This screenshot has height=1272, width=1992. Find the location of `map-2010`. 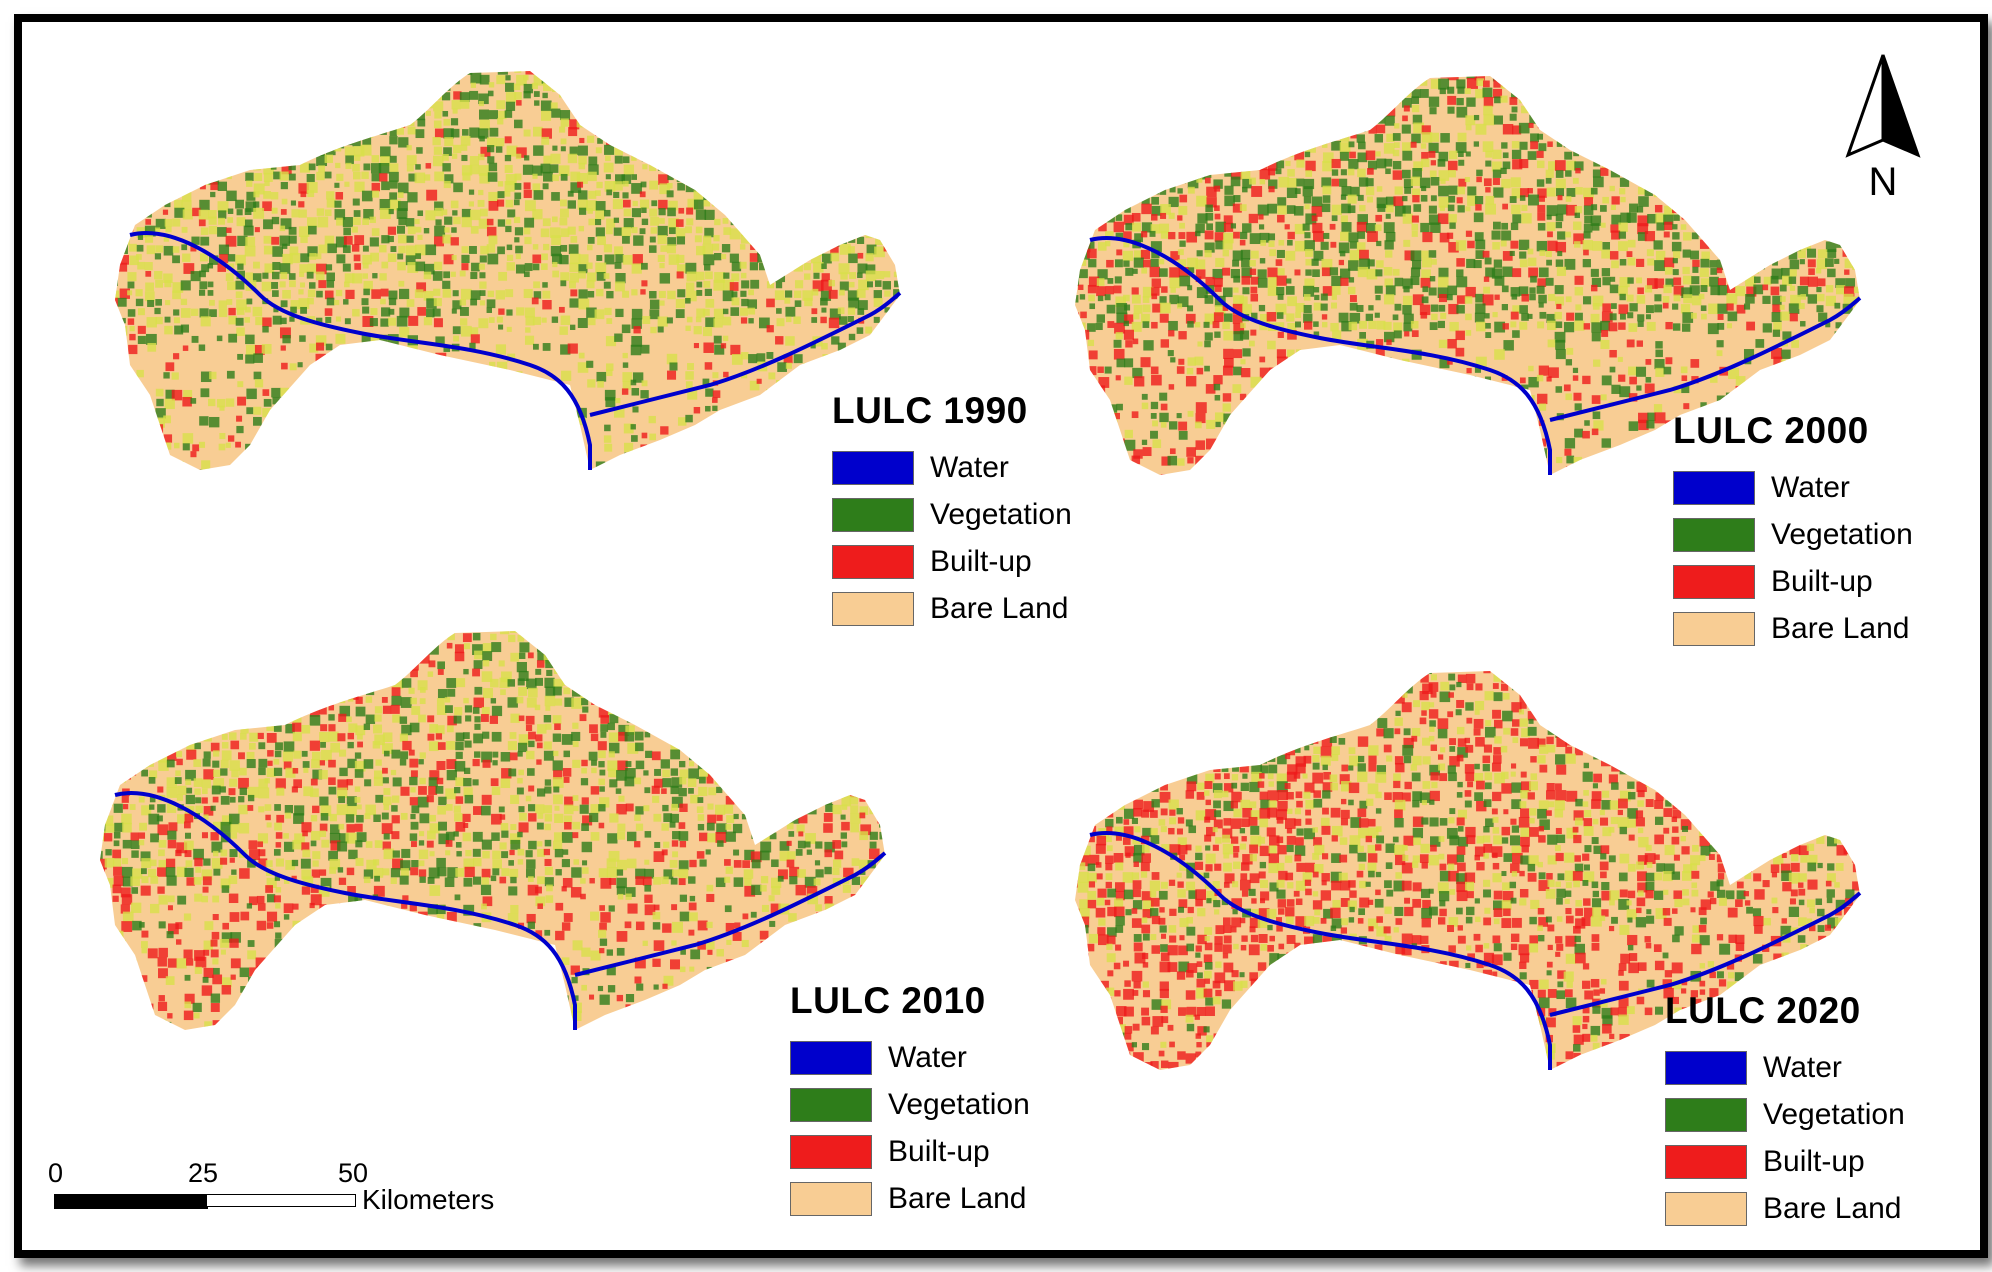

map-2010 is located at coordinates (493, 830).